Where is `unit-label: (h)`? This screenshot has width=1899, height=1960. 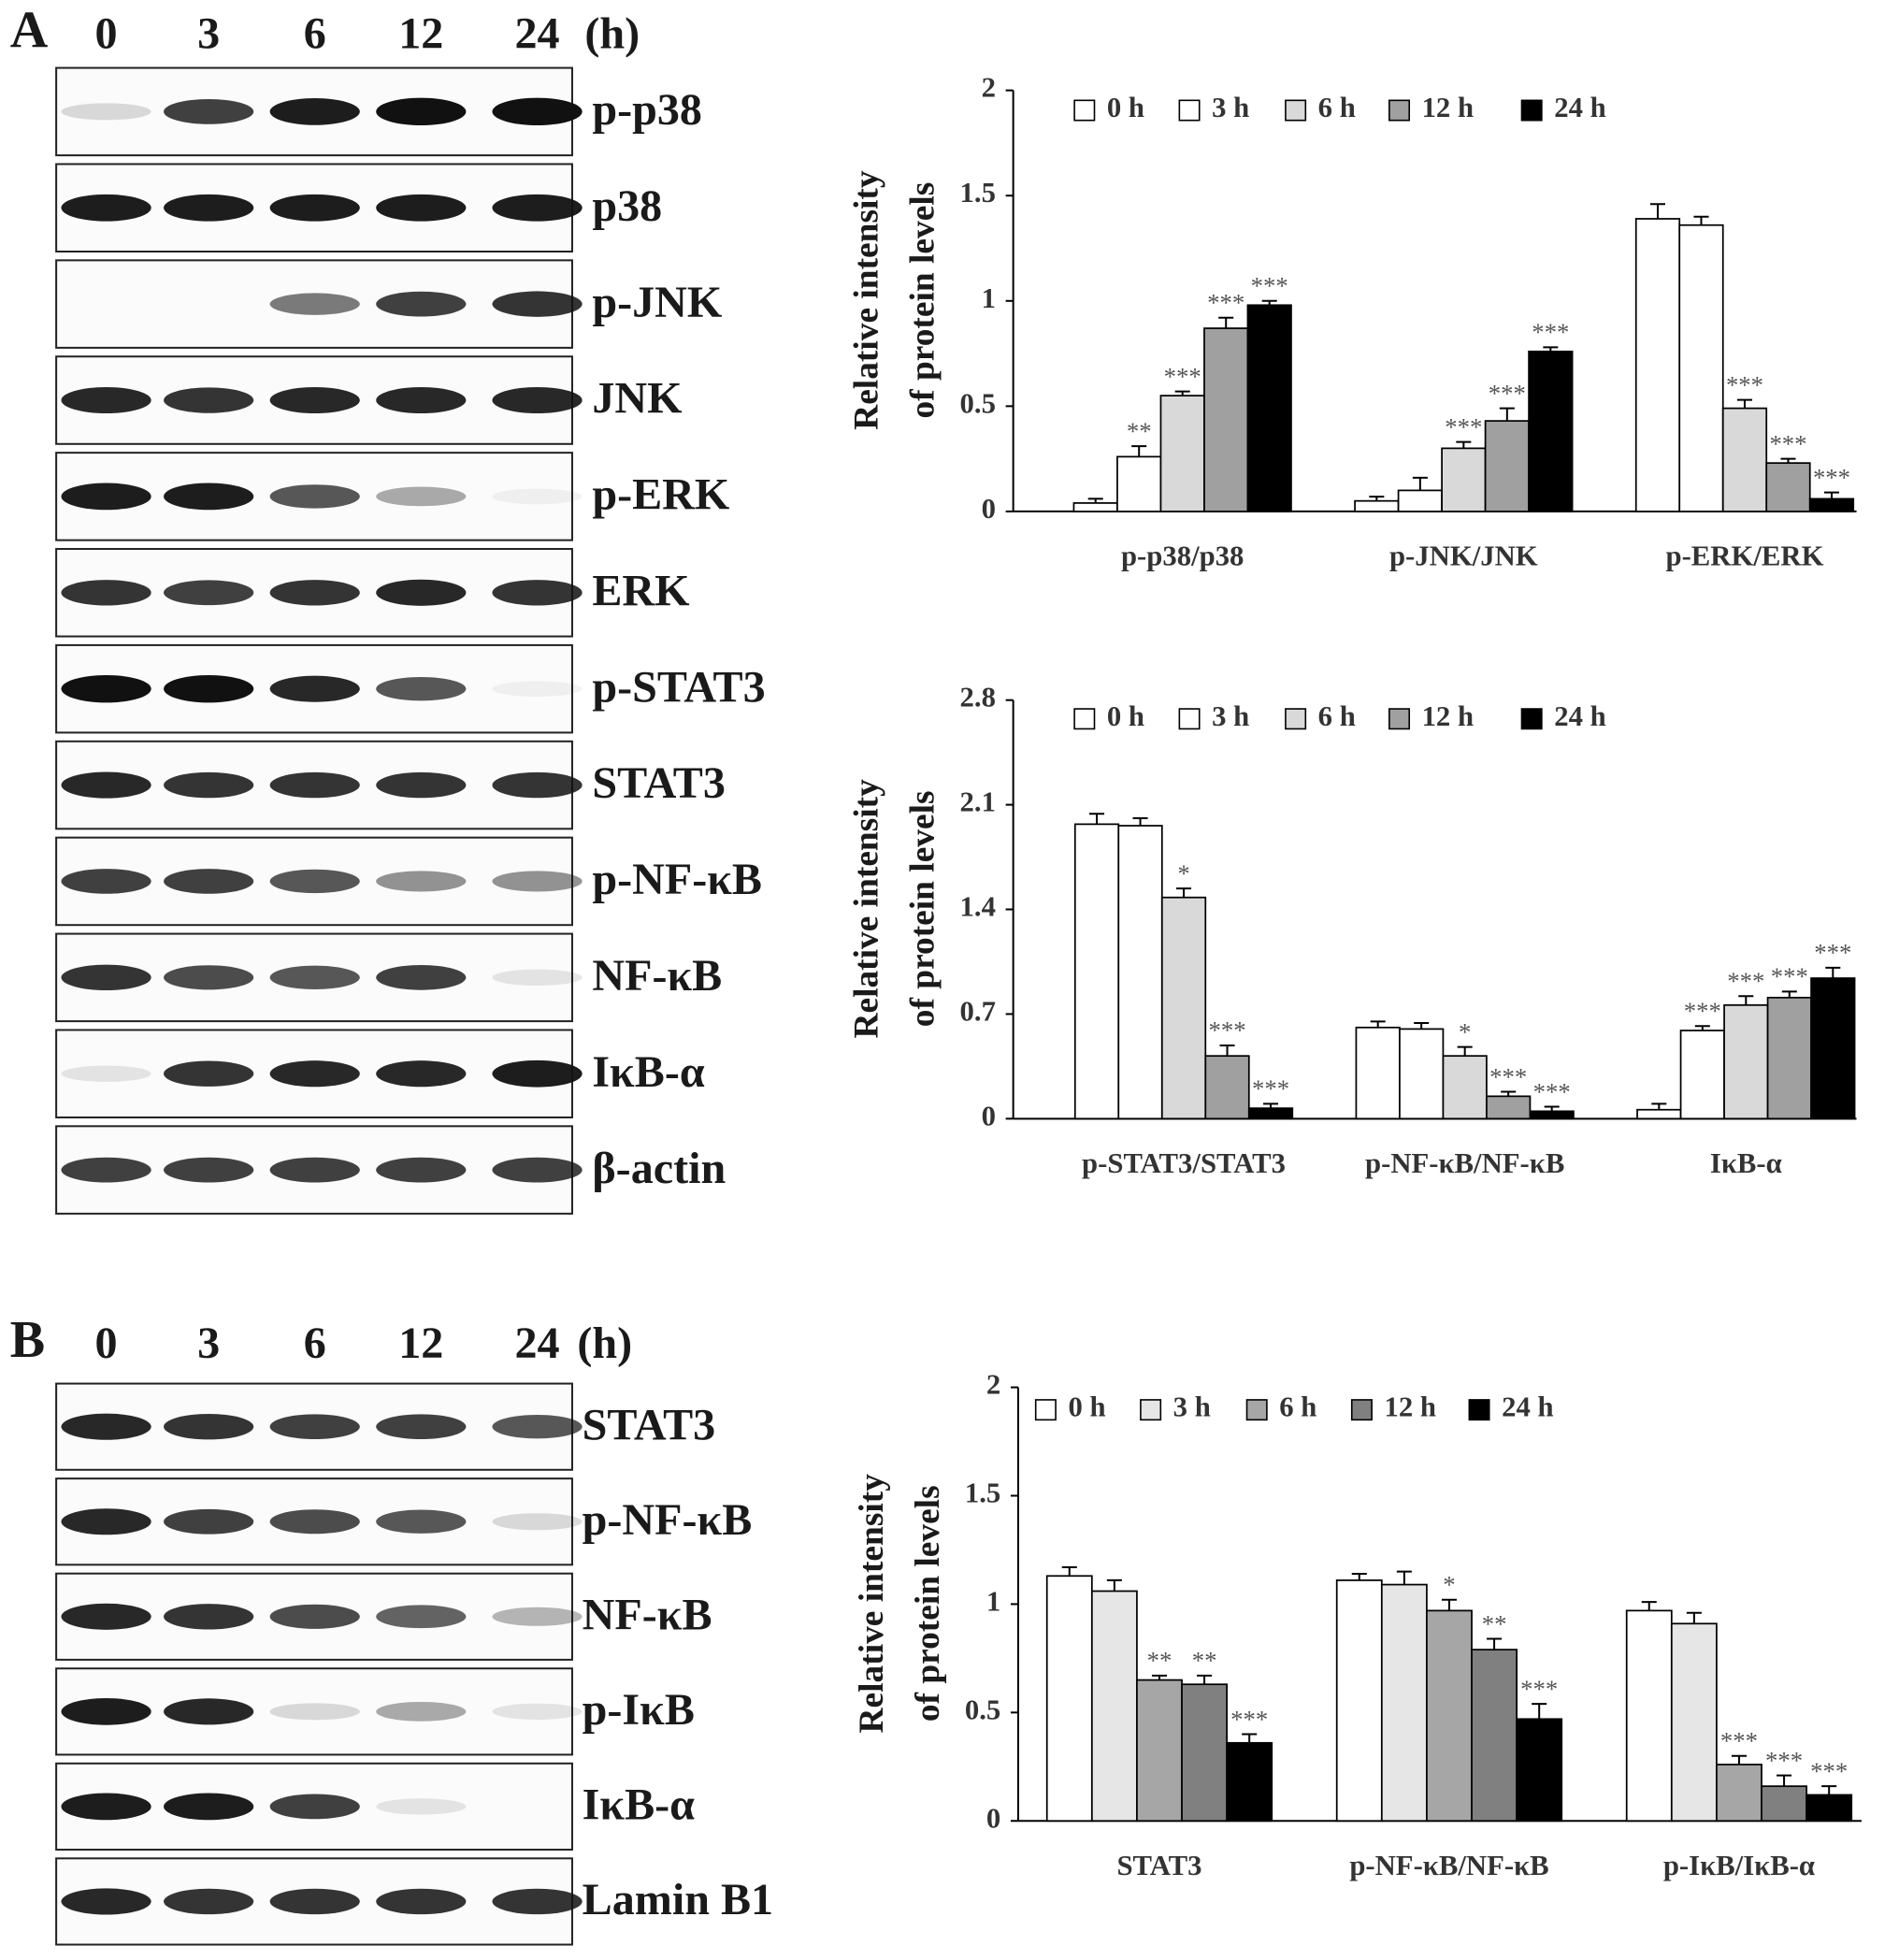
unit-label: (h) is located at coordinates (604, 1343).